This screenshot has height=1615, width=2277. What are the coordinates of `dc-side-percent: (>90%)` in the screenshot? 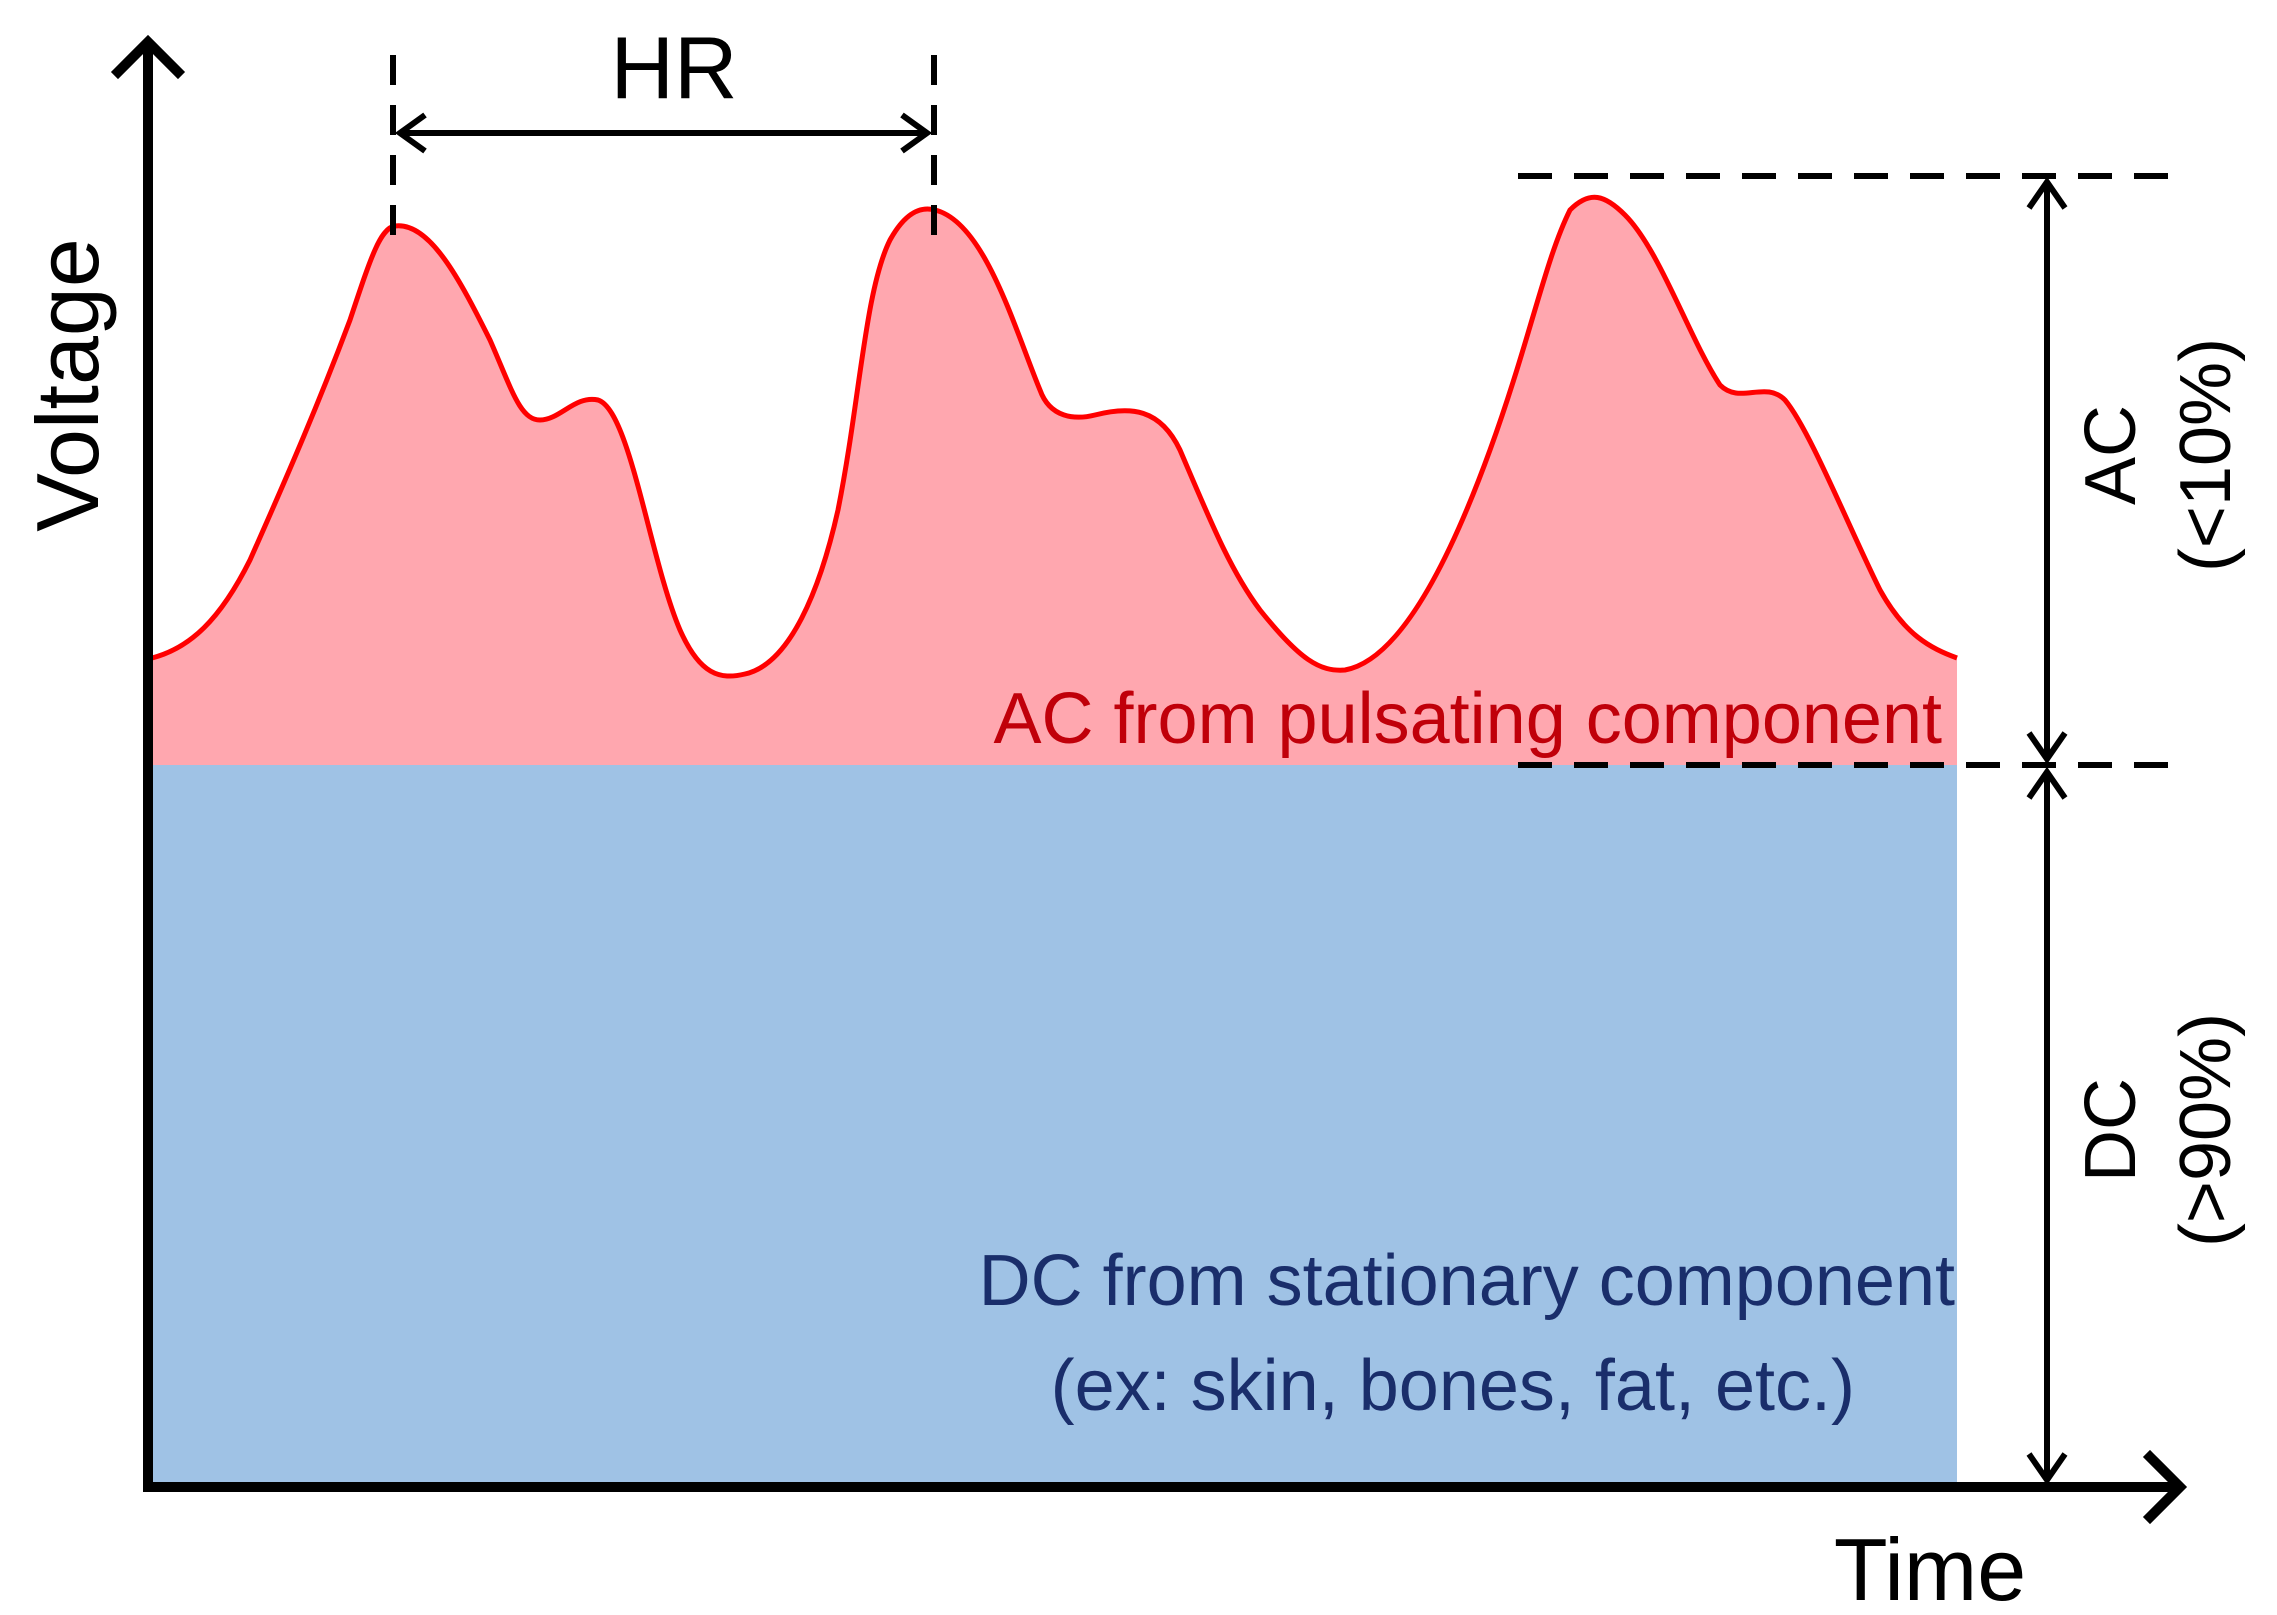 It's located at (2206, 1130).